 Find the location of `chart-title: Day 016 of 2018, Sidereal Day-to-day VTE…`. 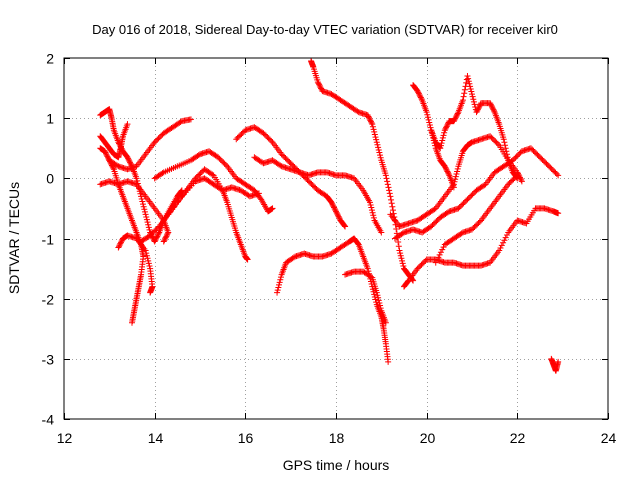

chart-title: Day 016 of 2018, Sidereal Day-to-day VTE… is located at coordinates (325, 29).